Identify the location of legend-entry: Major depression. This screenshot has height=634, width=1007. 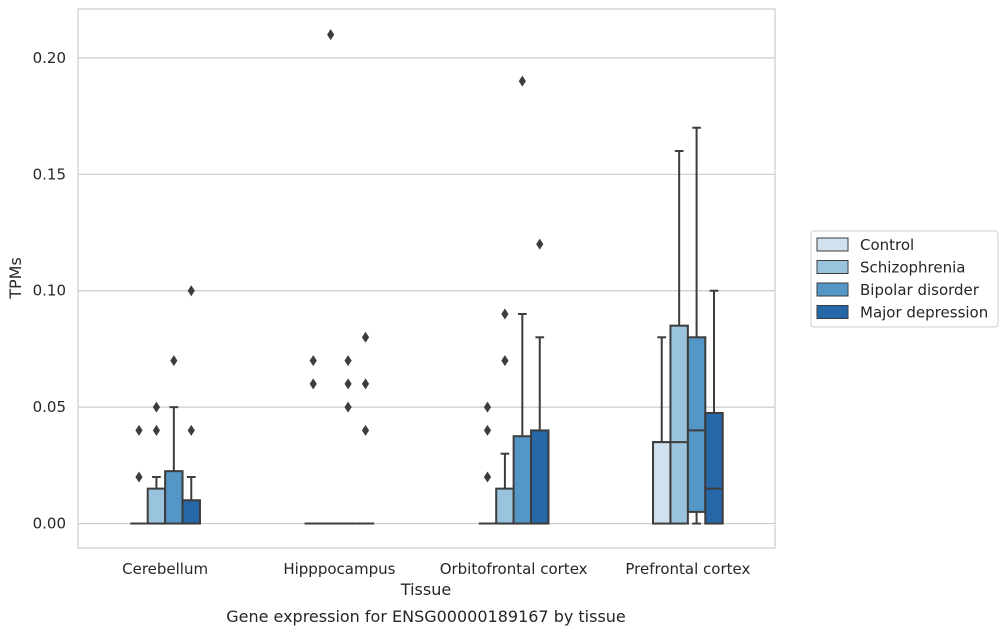
(924, 313).